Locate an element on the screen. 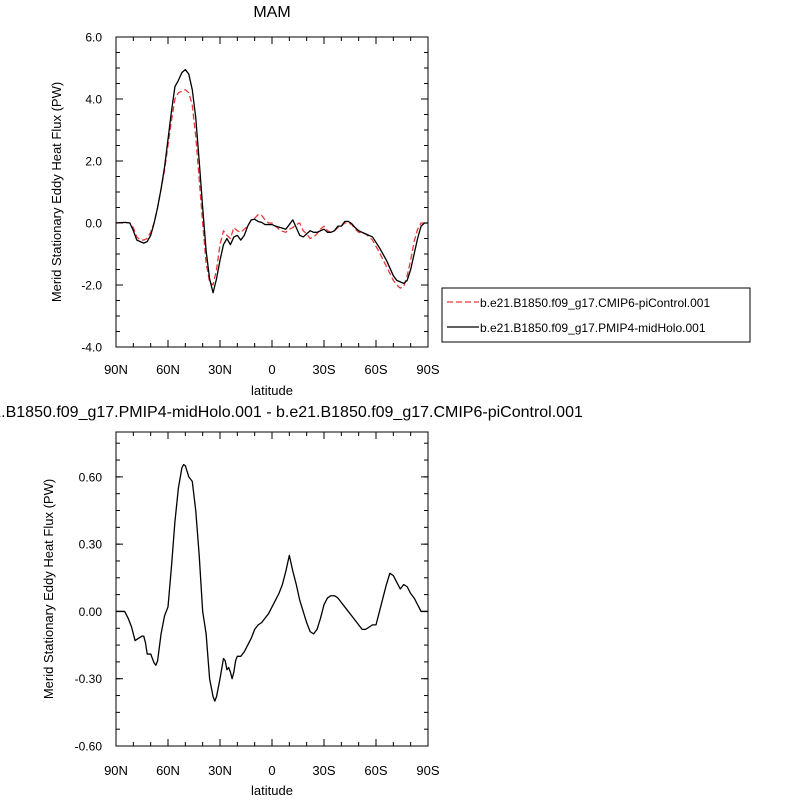 The width and height of the screenshot is (800, 805). y-axis-label-2: Merid Stationary Eddy Heat Flux (PW) is located at coordinates (48, 589).